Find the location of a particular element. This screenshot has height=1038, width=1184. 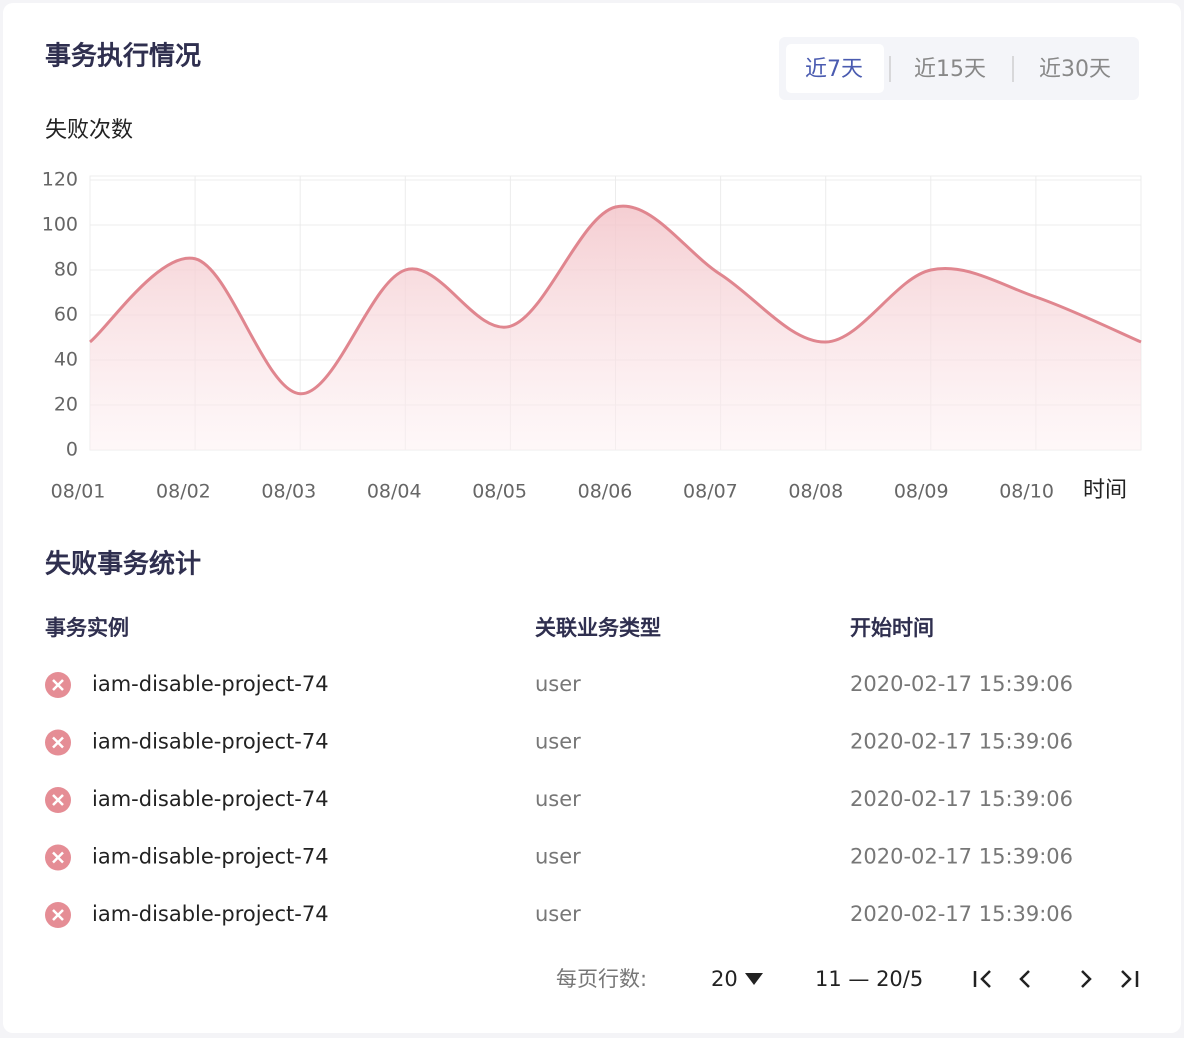

last-page is located at coordinates (1130, 979).